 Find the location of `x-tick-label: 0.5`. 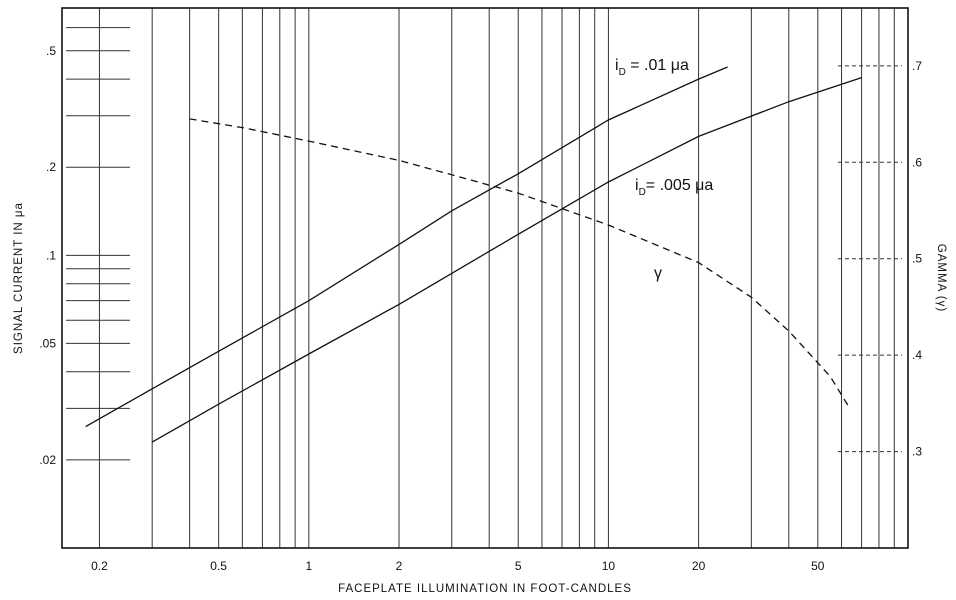

x-tick-label: 0.5 is located at coordinates (218, 566).